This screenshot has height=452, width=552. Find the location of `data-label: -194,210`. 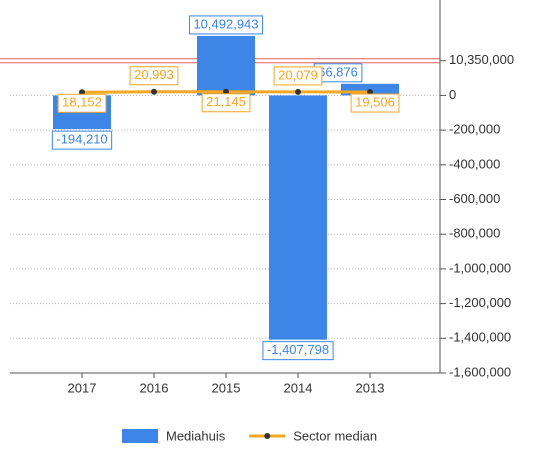

data-label: -194,210 is located at coordinates (82, 140).